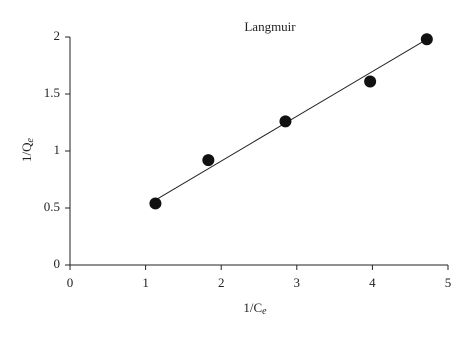 This screenshot has height=337, width=474. I want to click on y-tick-label: 2, so click(57, 35).